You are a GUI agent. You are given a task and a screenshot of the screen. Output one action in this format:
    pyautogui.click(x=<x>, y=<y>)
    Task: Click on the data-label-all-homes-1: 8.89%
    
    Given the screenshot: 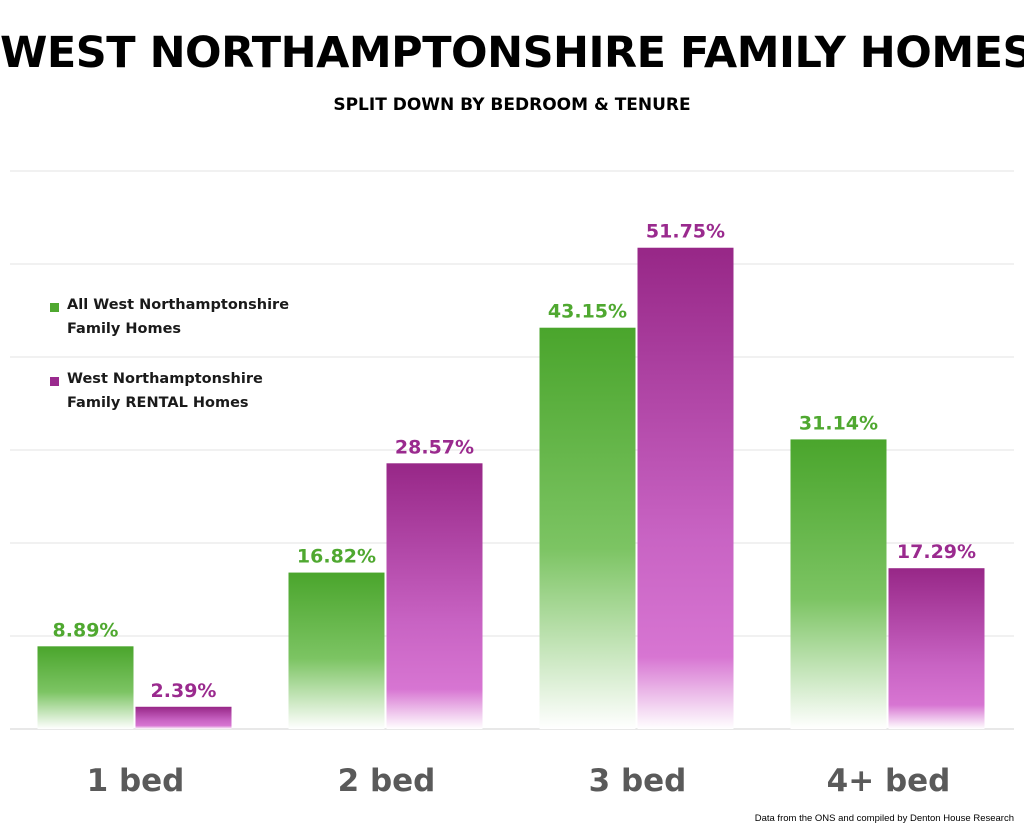 What is the action you would take?
    pyautogui.click(x=86, y=630)
    